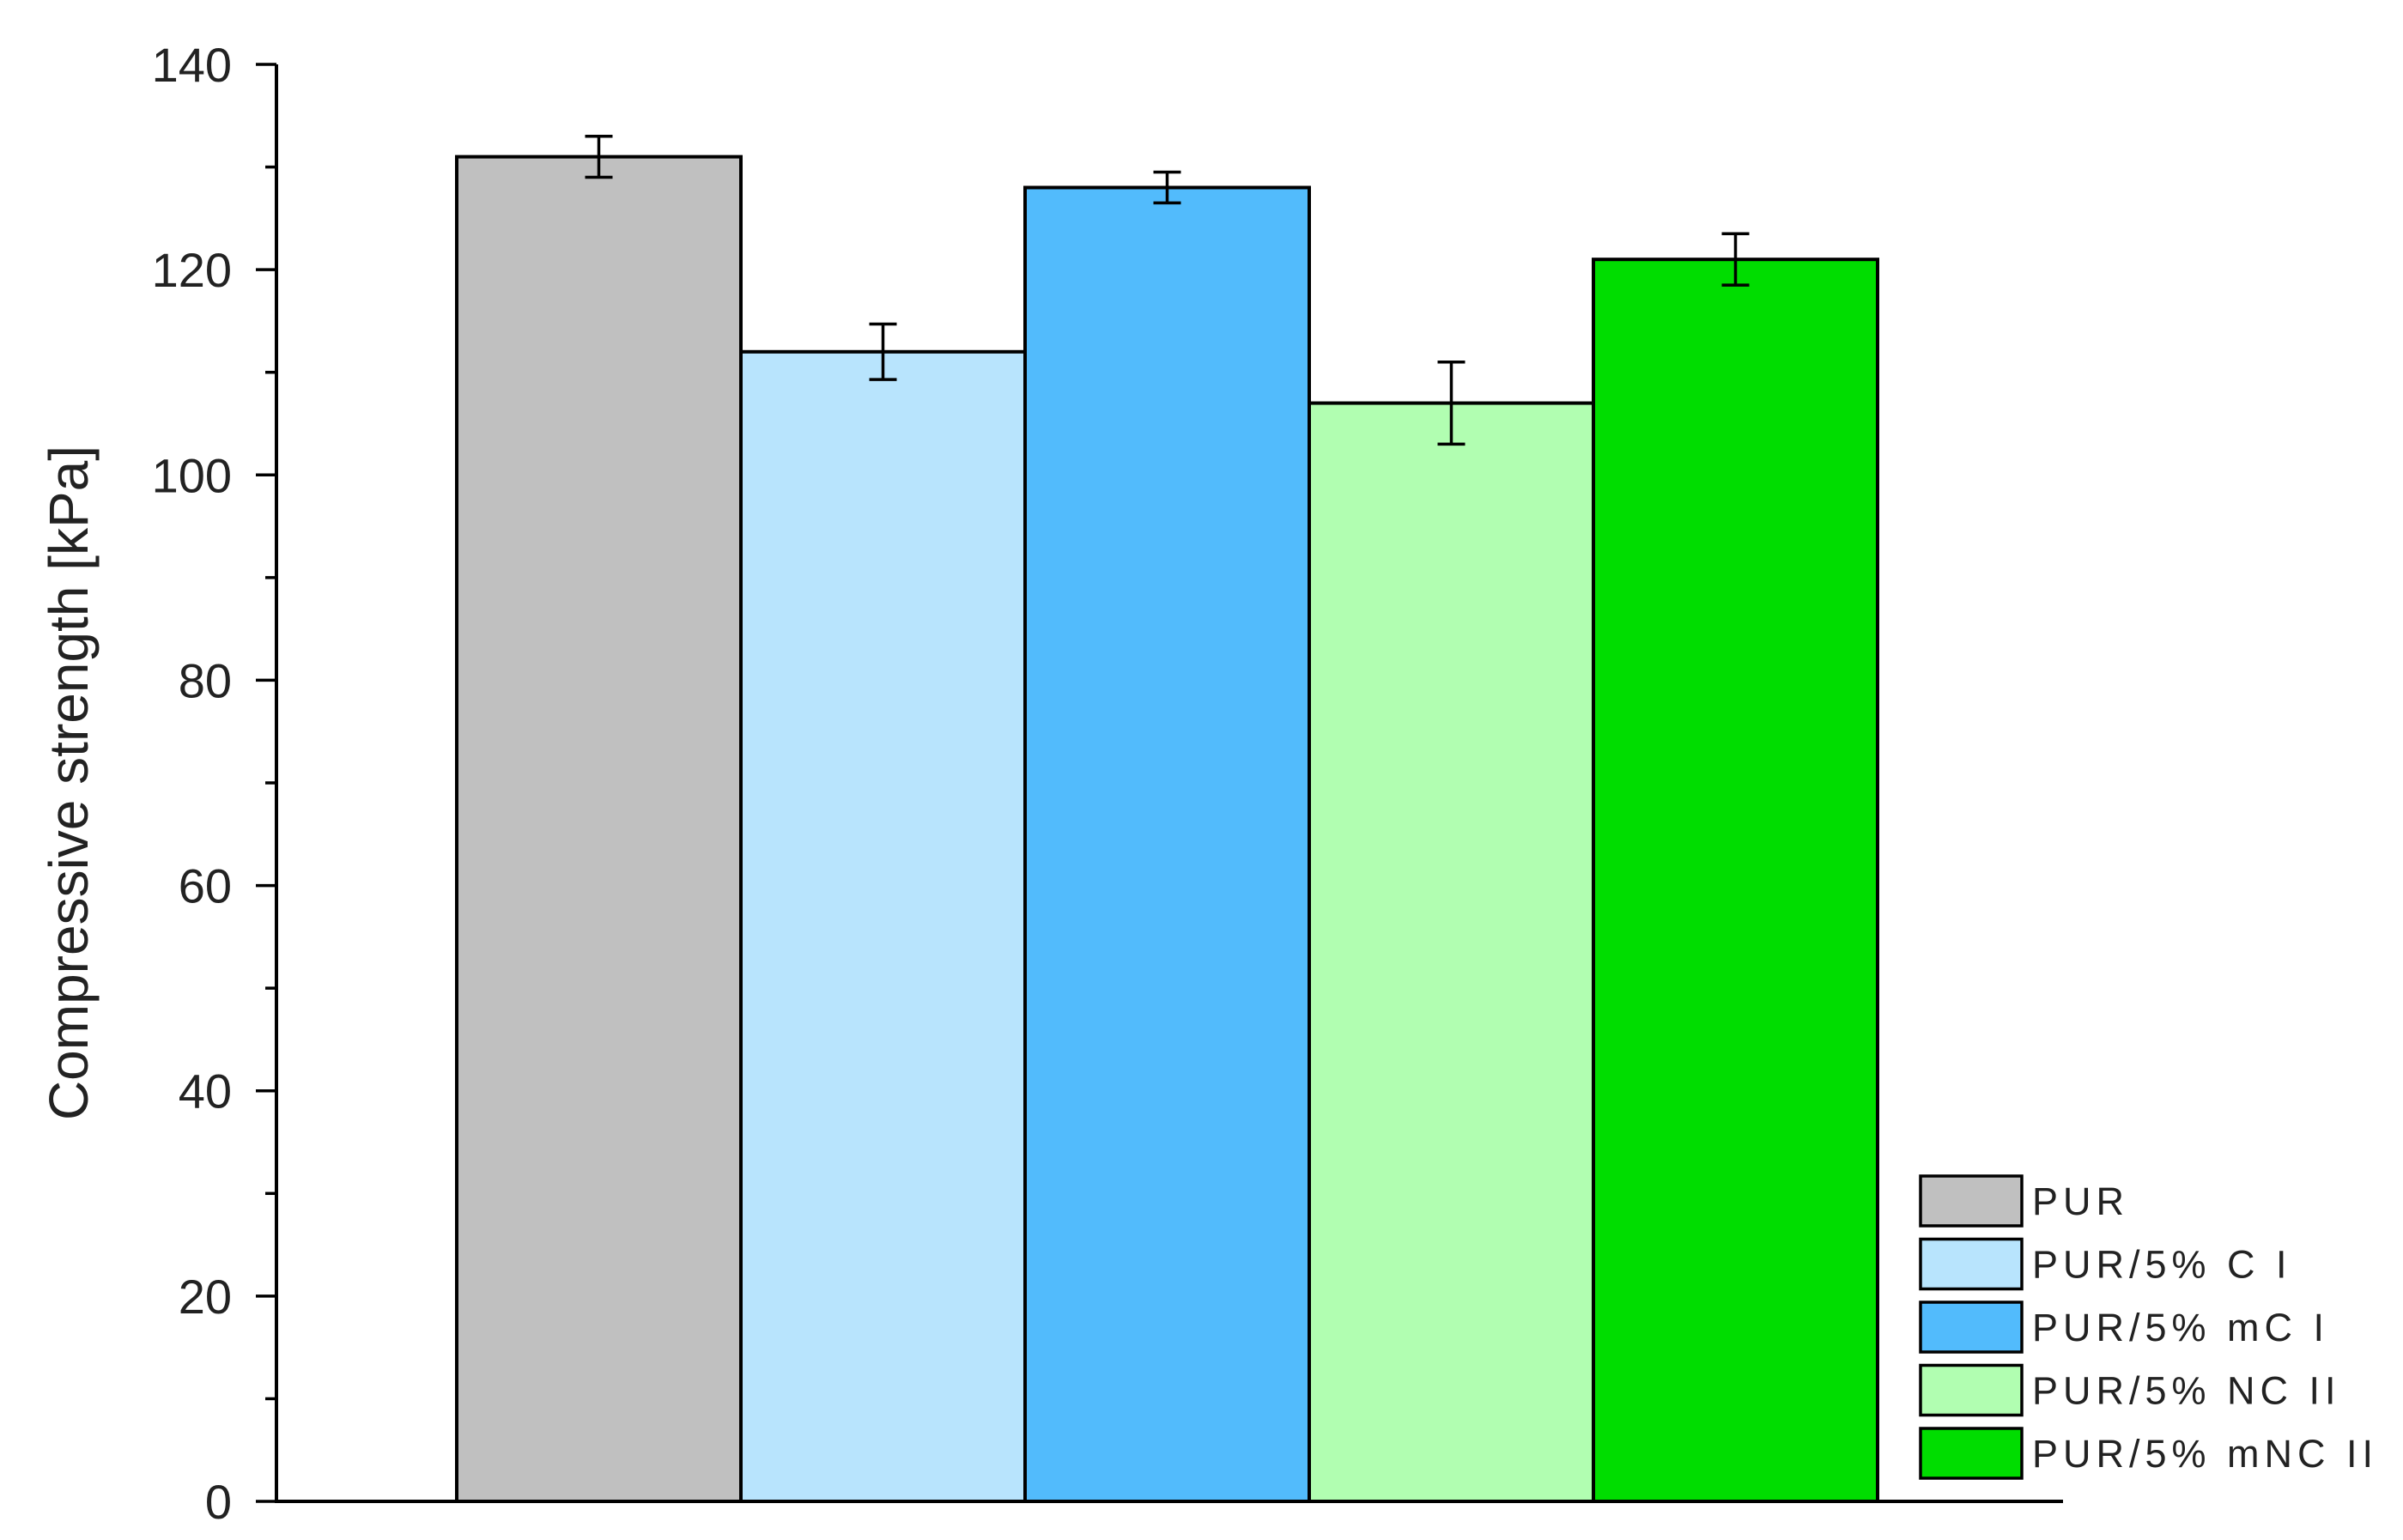 The height and width of the screenshot is (1540, 2403). Describe the element at coordinates (2162, 1265) in the screenshot. I see `legend-label-1: PUR/5% C I` at that location.